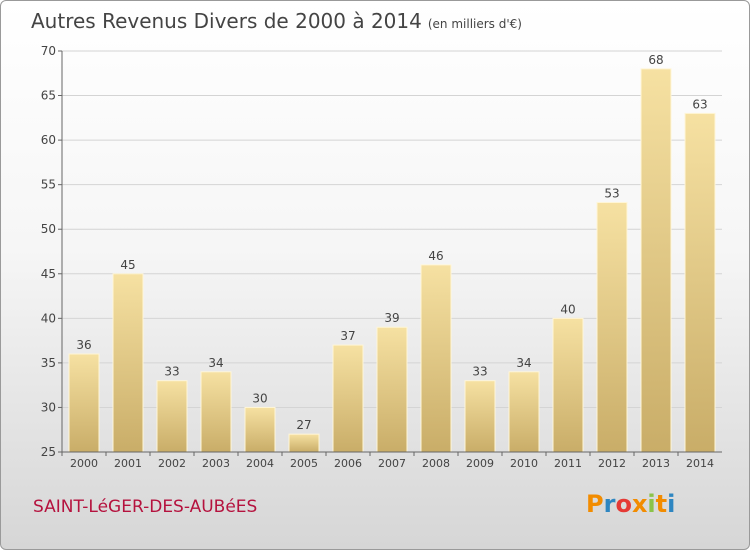  What do you see at coordinates (391, 318) in the screenshot?
I see `bar-value-label: 39` at bounding box center [391, 318].